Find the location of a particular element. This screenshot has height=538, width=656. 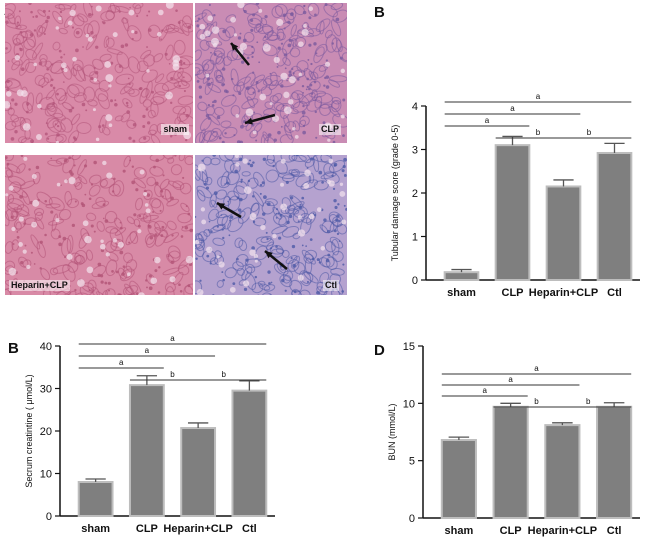

y-axis-label: Tubular damage score (grade 0-5) is located at coordinates (395, 193).